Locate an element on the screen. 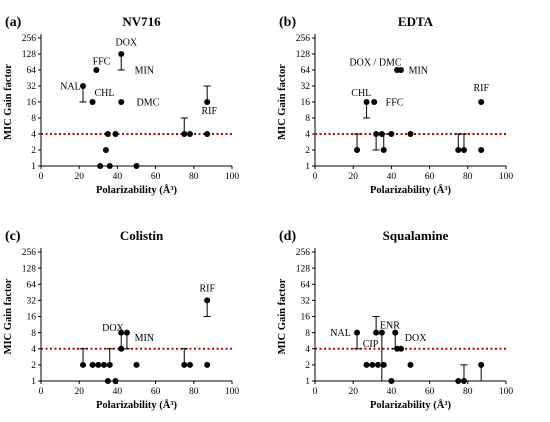 Image resolution: width=550 pixels, height=422 pixels. point-annotation: ENR is located at coordinates (390, 326).